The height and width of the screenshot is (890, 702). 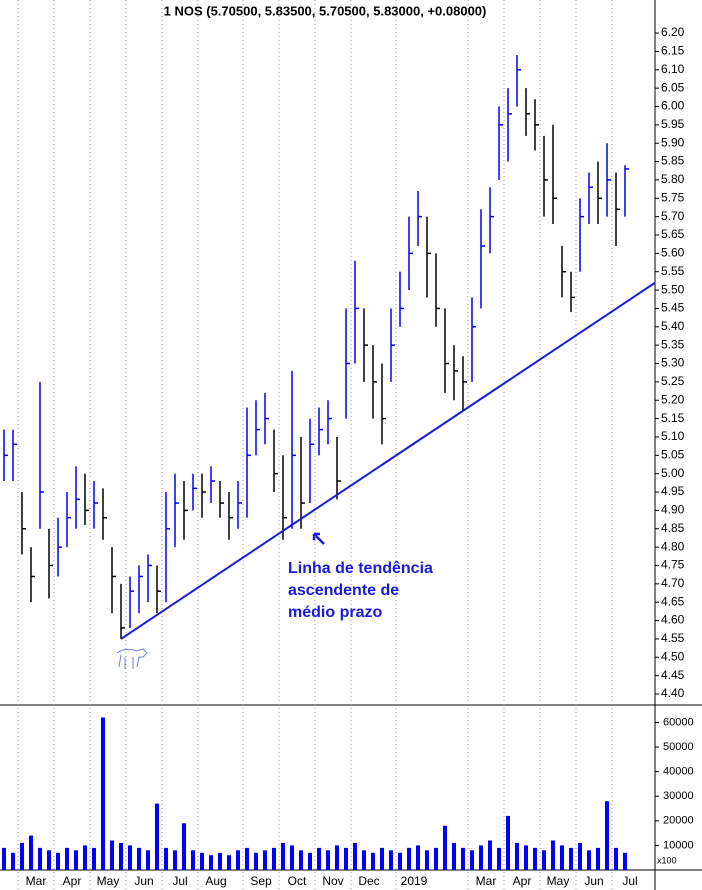 I want to click on x-tick-label: 2019, so click(x=414, y=881).